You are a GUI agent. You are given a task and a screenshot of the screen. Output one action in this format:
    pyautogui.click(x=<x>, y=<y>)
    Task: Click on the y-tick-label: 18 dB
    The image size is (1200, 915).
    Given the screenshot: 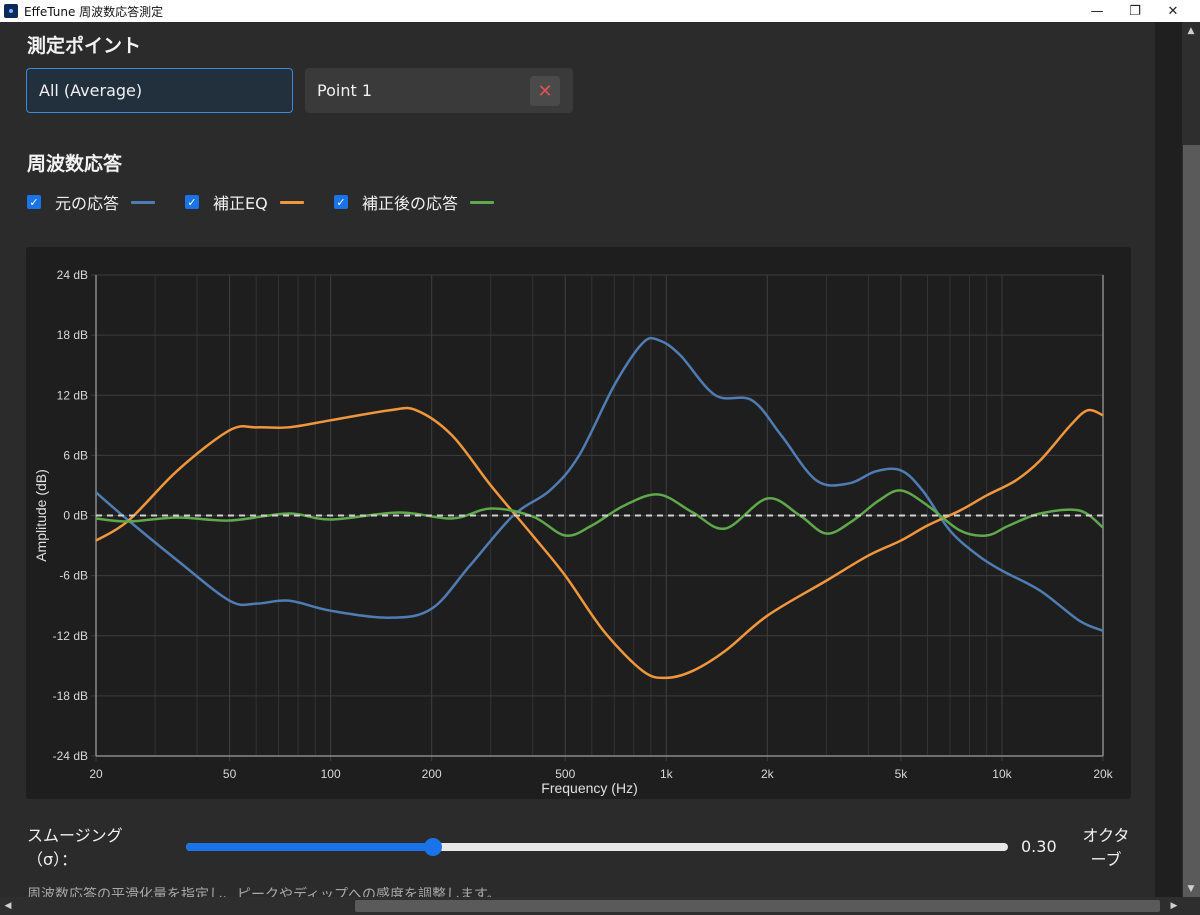 What is the action you would take?
    pyautogui.click(x=72, y=335)
    